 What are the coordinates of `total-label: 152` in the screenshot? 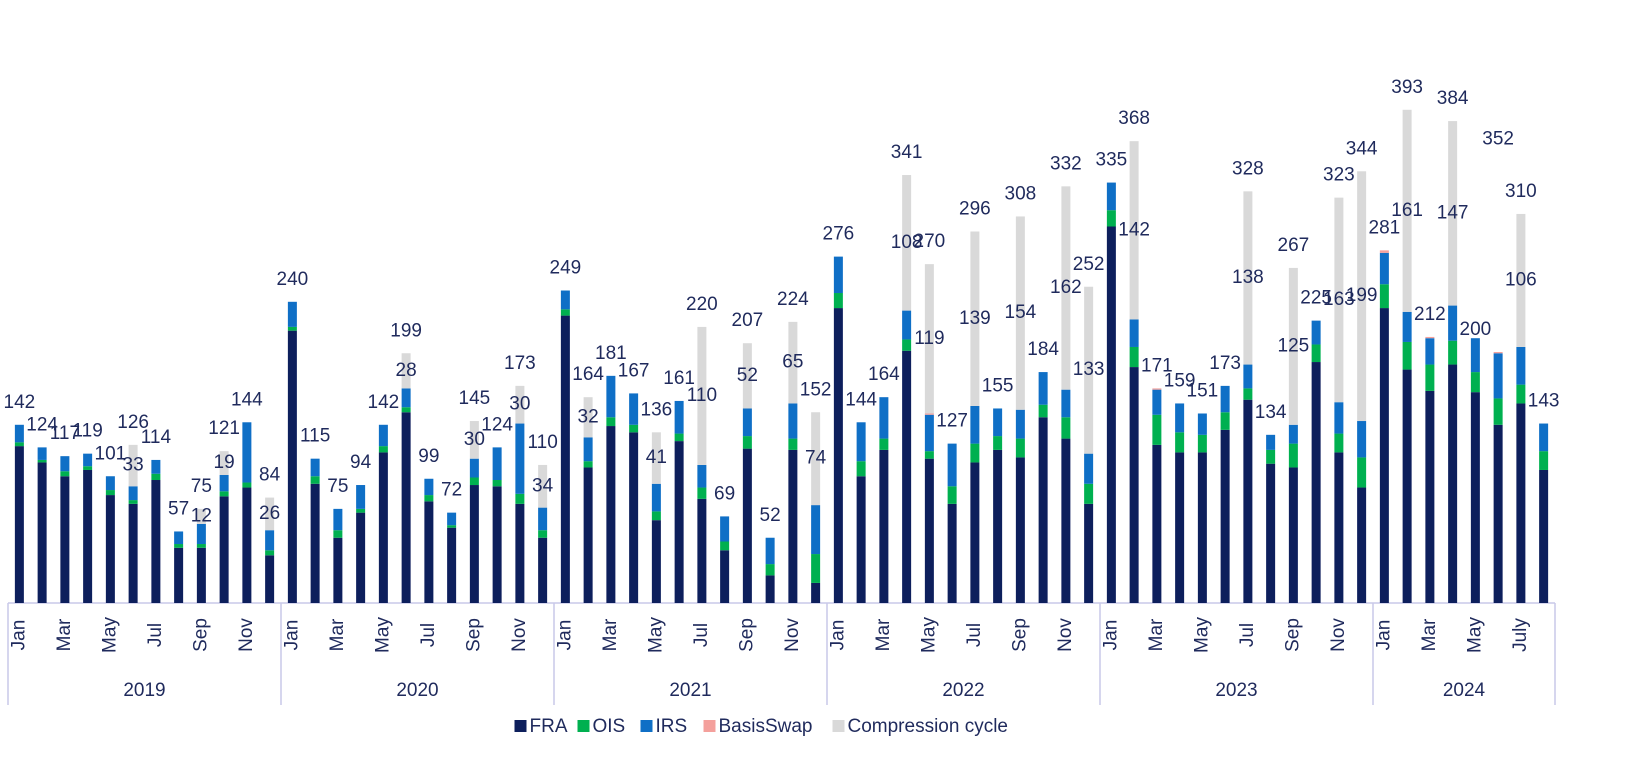 It's located at (816, 389).